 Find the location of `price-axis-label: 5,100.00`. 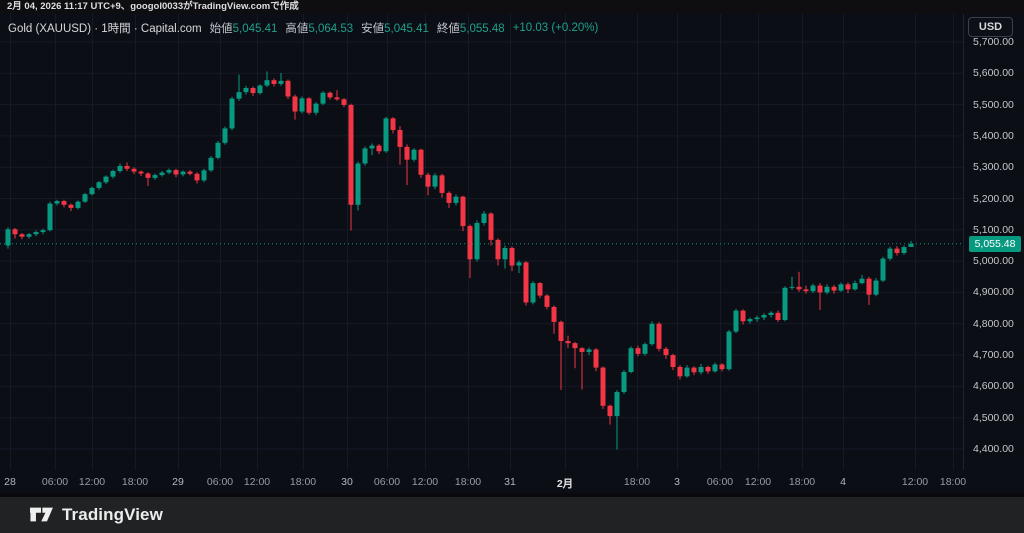

price-axis-label: 5,100.00 is located at coordinates (993, 229).